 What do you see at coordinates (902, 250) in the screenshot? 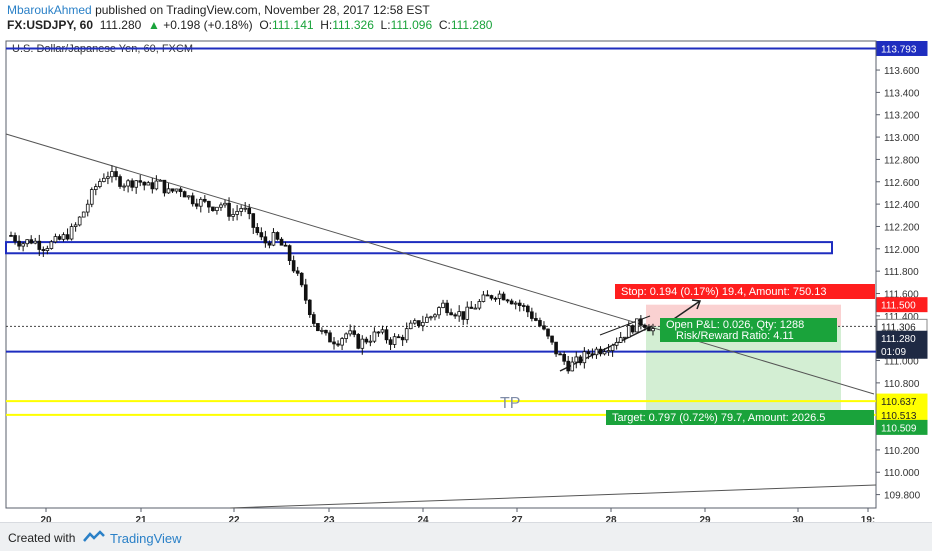
I see `price-tick-label: 112.000` at bounding box center [902, 250].